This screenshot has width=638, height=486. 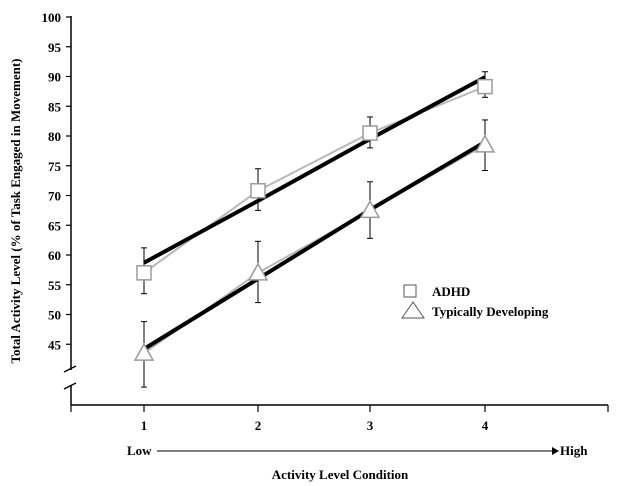 What do you see at coordinates (139, 450) in the screenshot?
I see `low-label: Low` at bounding box center [139, 450].